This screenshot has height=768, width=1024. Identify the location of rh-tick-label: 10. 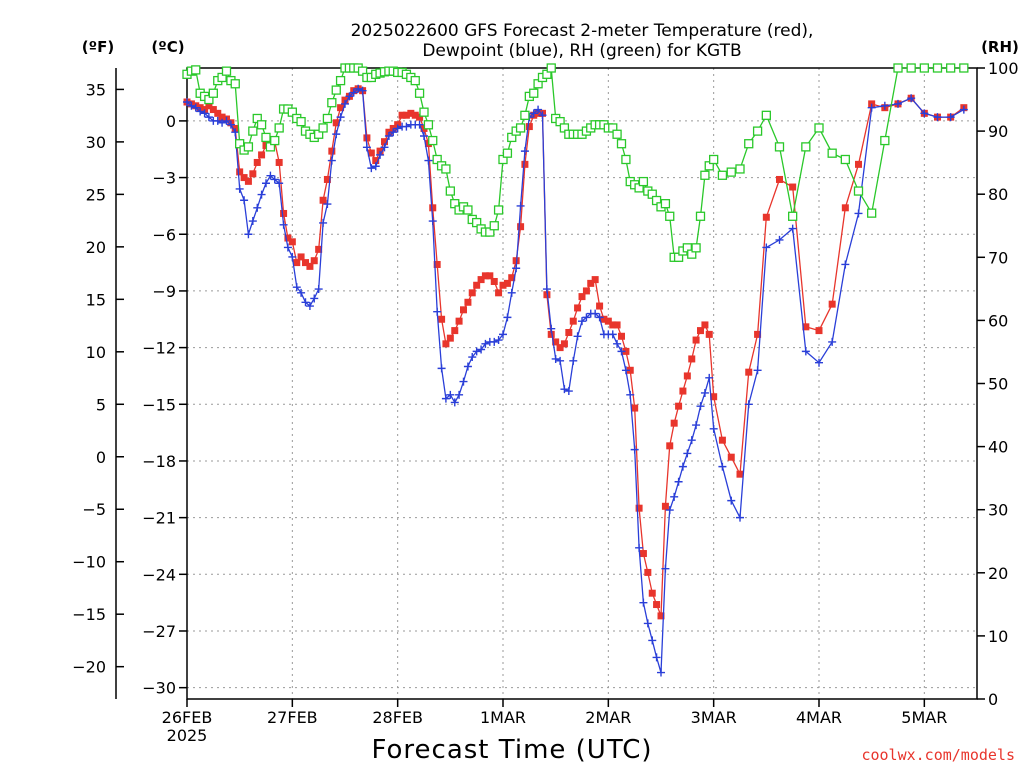
(998, 636).